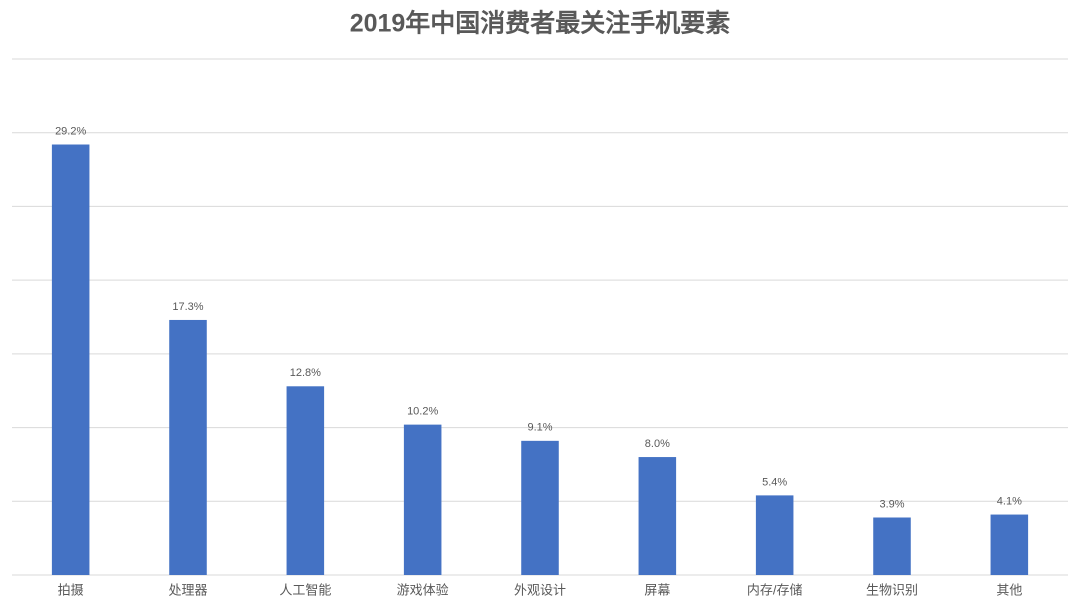  I want to click on x-tick-label: 人工智能, so click(305, 589).